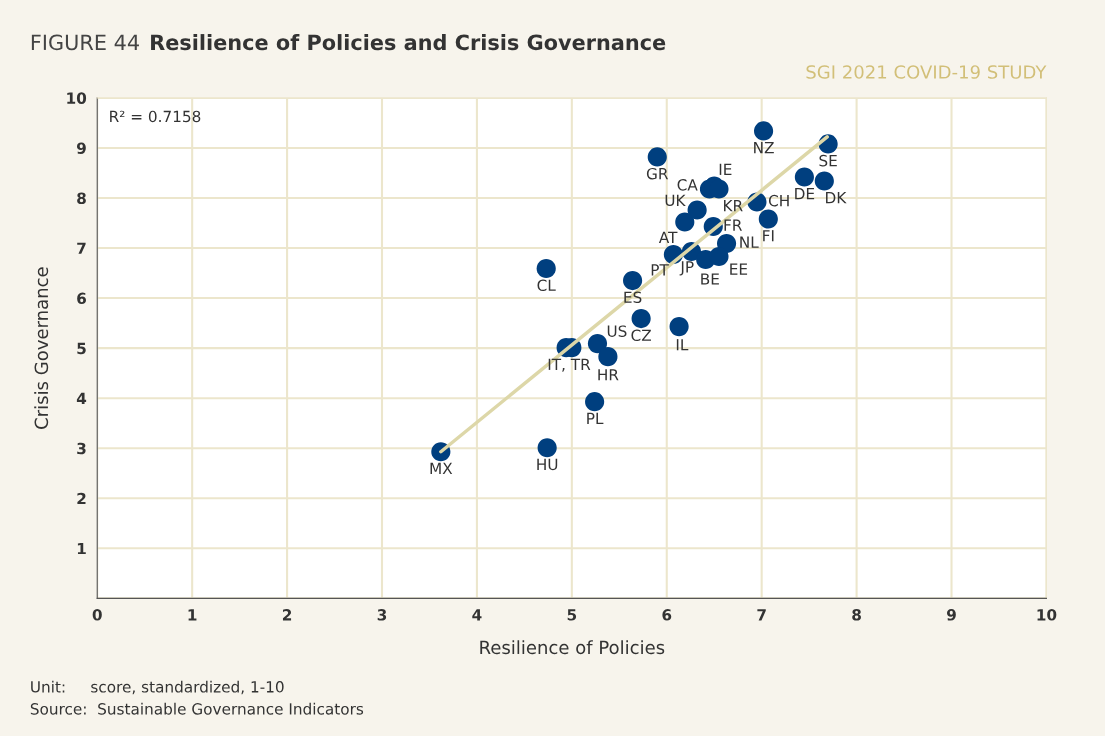 Image resolution: width=1105 pixels, height=736 pixels. I want to click on y-tick-label: 6, so click(81, 298).